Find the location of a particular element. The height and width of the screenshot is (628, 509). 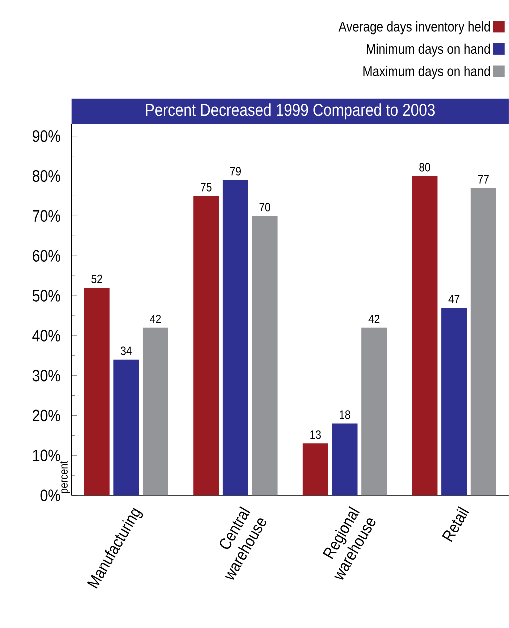

data-label: 70 is located at coordinates (265, 207).